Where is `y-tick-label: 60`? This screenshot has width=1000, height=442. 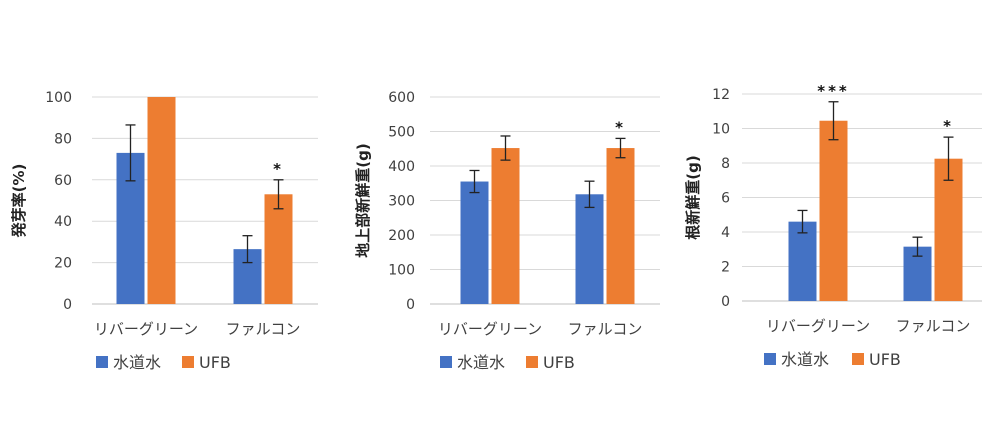 y-tick-label: 60 is located at coordinates (63, 181).